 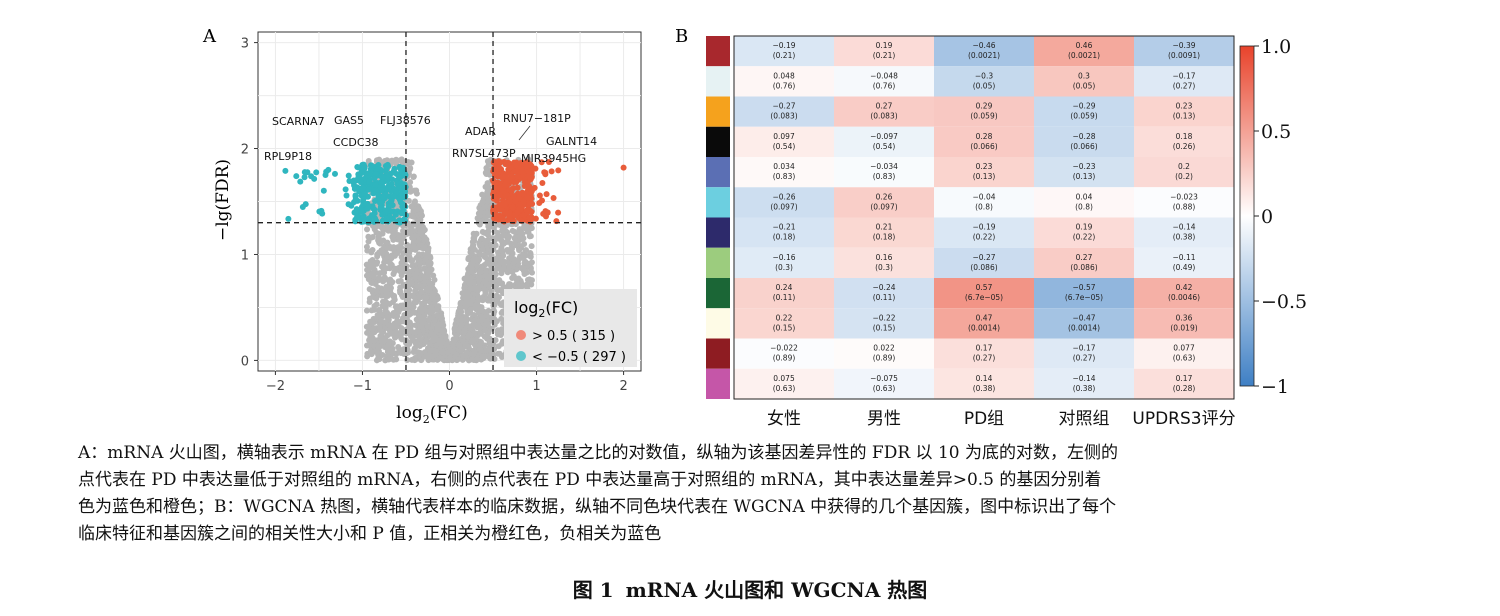 I want to click on cell-pvalue-label: (0.22), so click(x=984, y=237).